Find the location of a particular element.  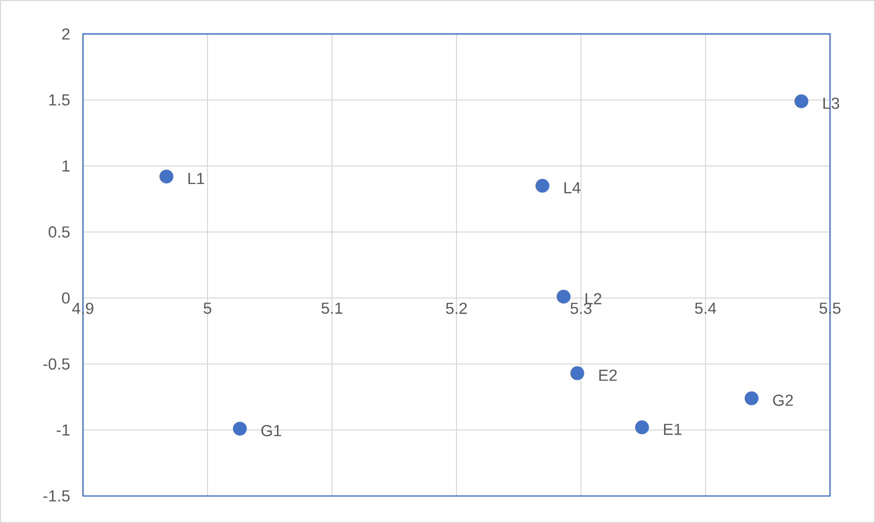

x-tick-label: 5.4 is located at coordinates (705, 308).